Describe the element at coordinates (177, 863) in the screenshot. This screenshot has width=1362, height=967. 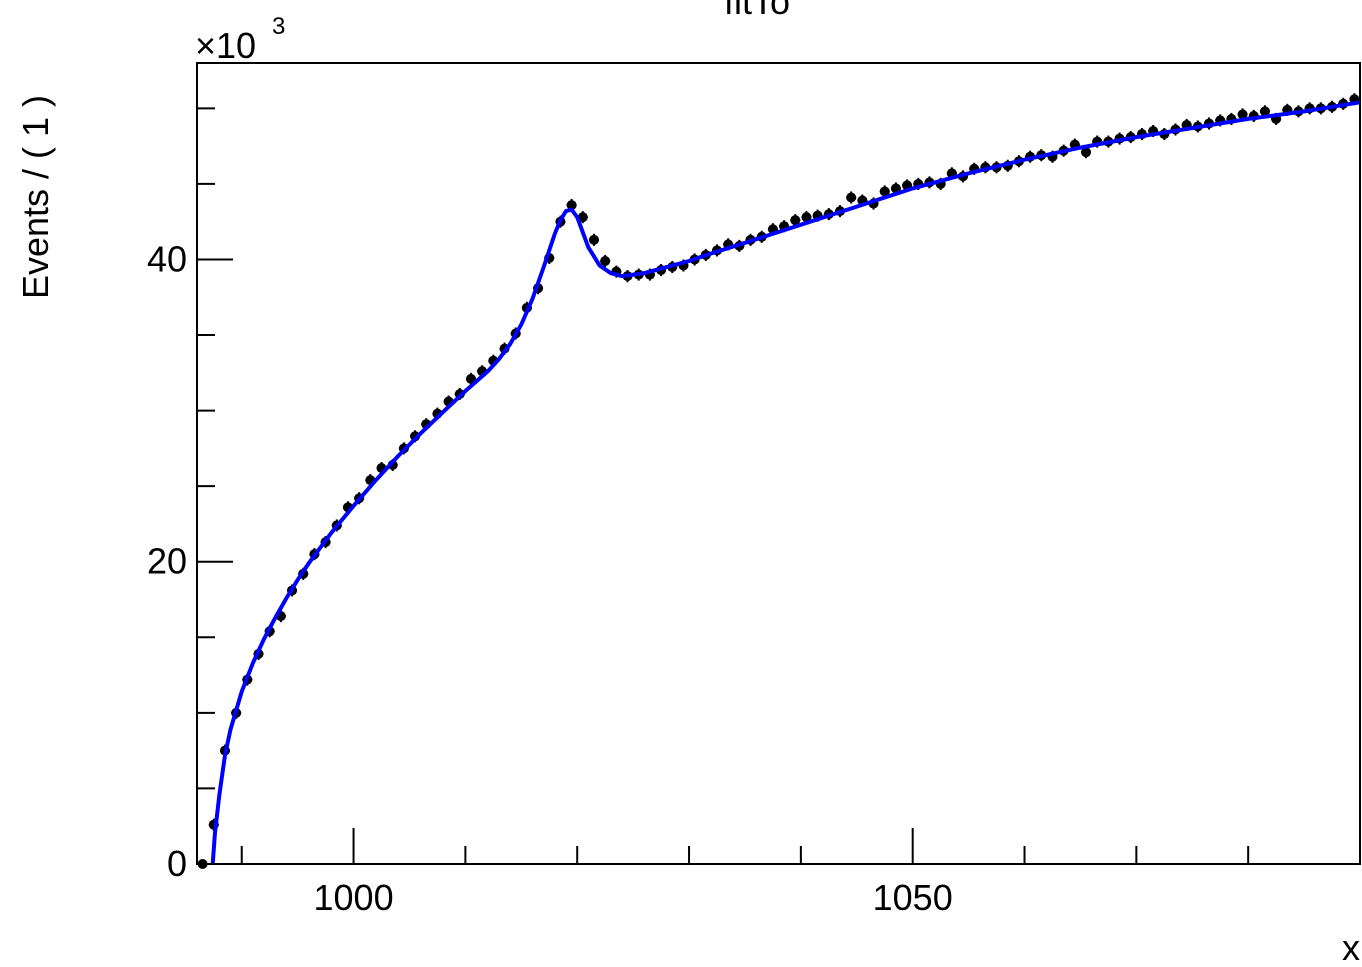
I see `y-tick-label: 0` at that location.